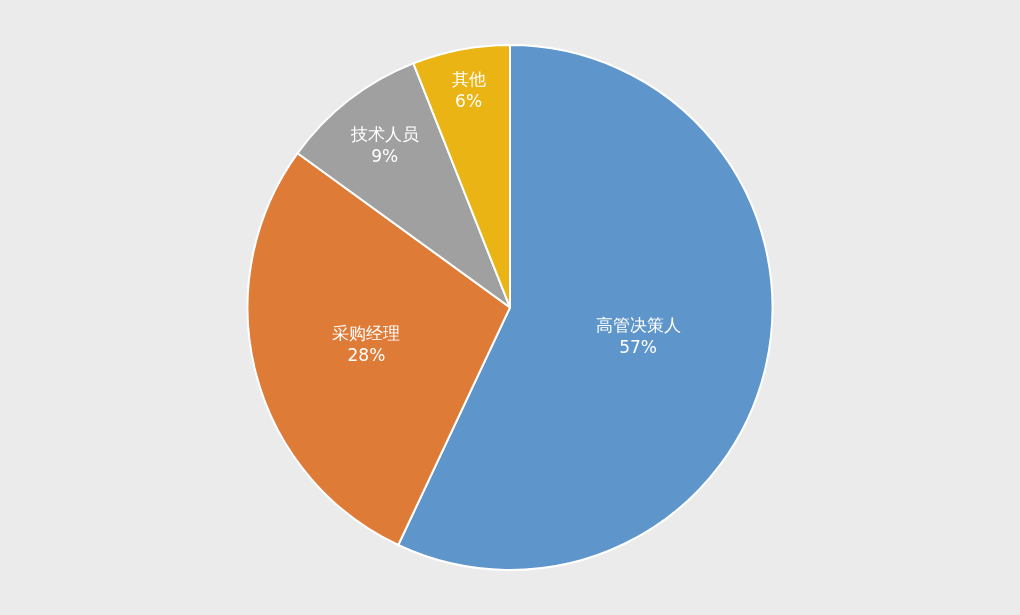  Describe the element at coordinates (469, 101) in the screenshot. I see `data-label: 6%` at that location.